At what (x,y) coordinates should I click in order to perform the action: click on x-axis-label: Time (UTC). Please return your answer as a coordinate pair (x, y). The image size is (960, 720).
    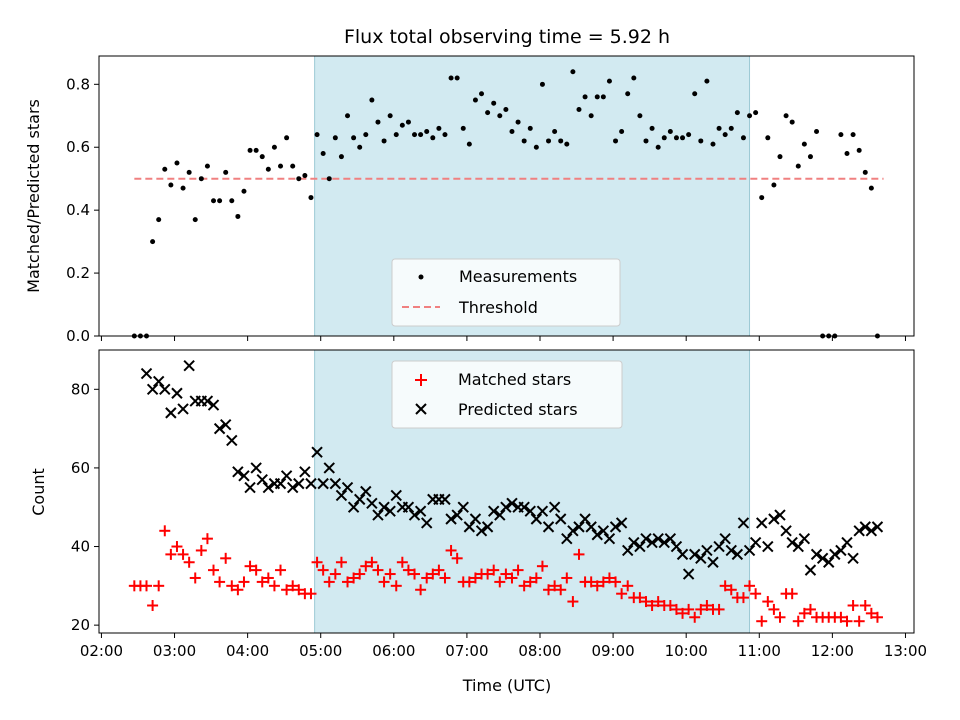
    Looking at the image, I should click on (506, 685).